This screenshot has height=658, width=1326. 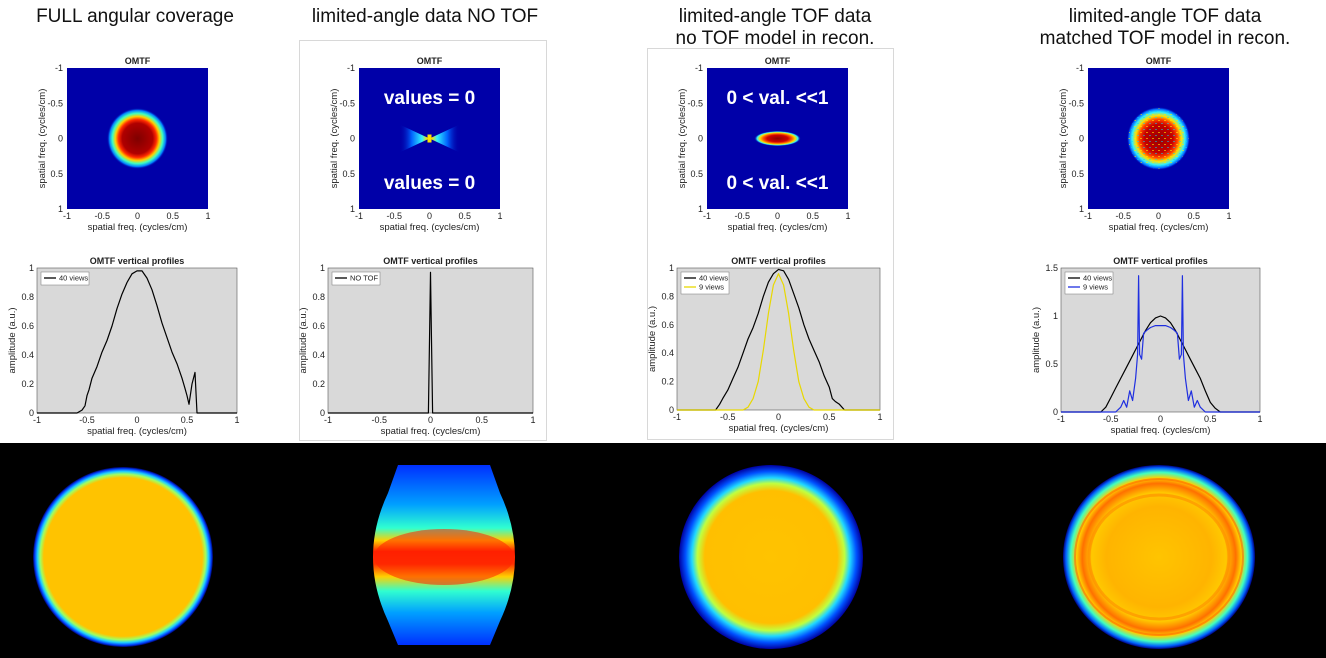 What do you see at coordinates (771, 557) in the screenshot?
I see `recon-tof-no-model` at bounding box center [771, 557].